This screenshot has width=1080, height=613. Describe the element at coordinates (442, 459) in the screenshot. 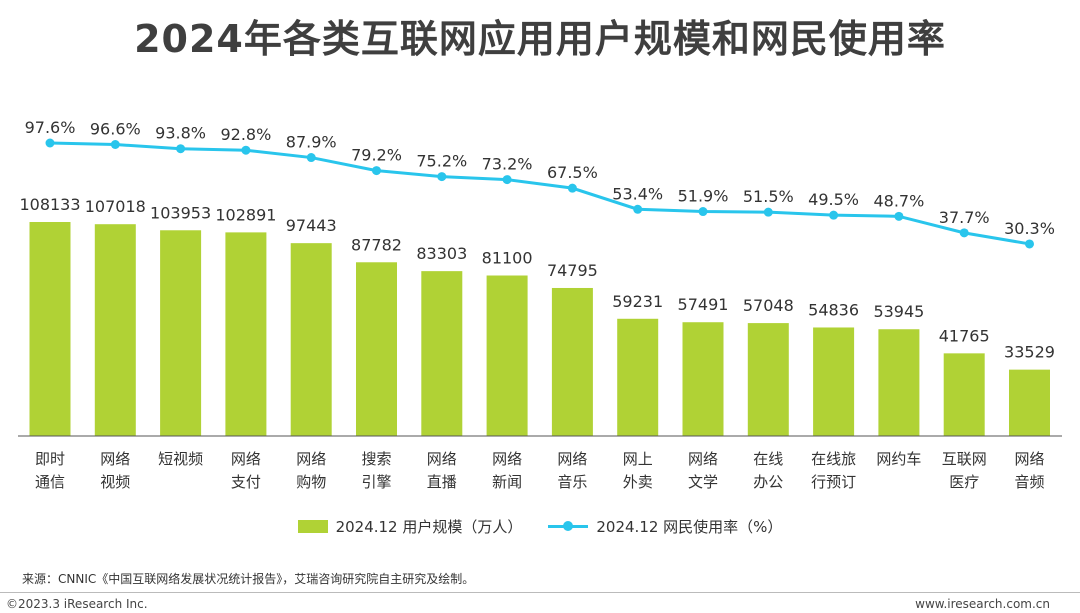

I see `category-label-6-0: 网络` at that location.